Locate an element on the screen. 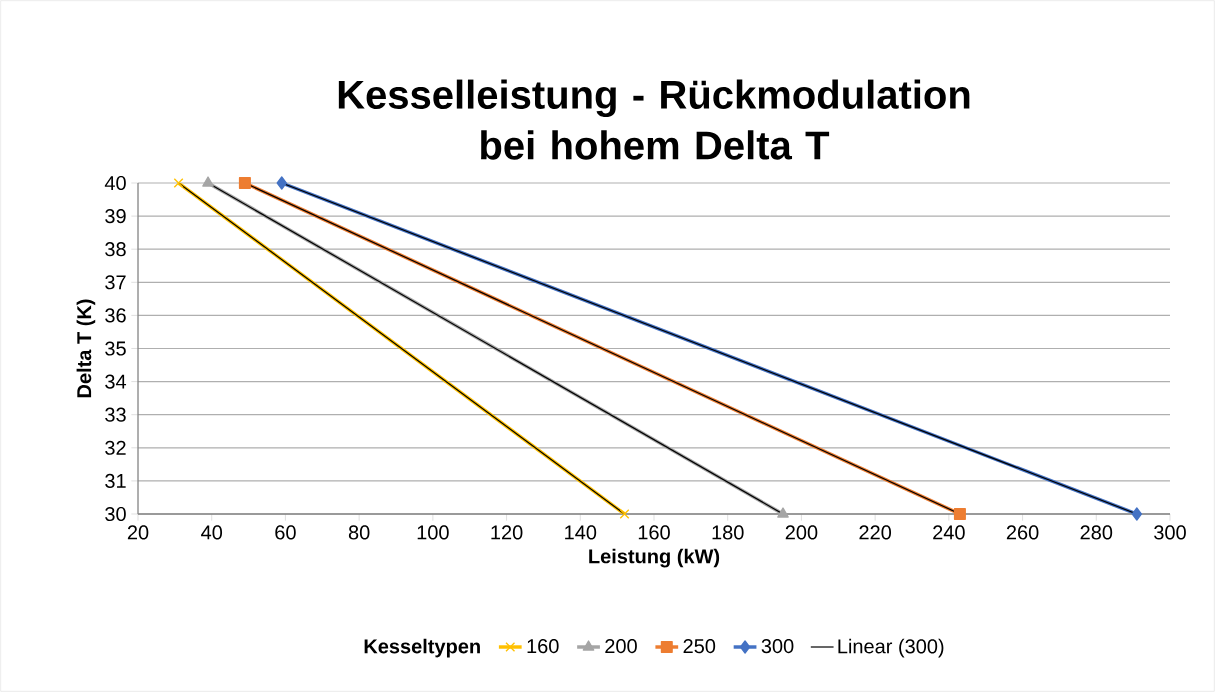  y-tick-label: 38 is located at coordinates (115, 249).